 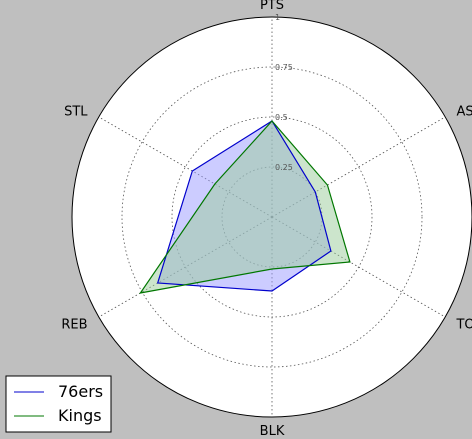 I want to click on r-tick-label: 0.25, so click(x=284, y=167).